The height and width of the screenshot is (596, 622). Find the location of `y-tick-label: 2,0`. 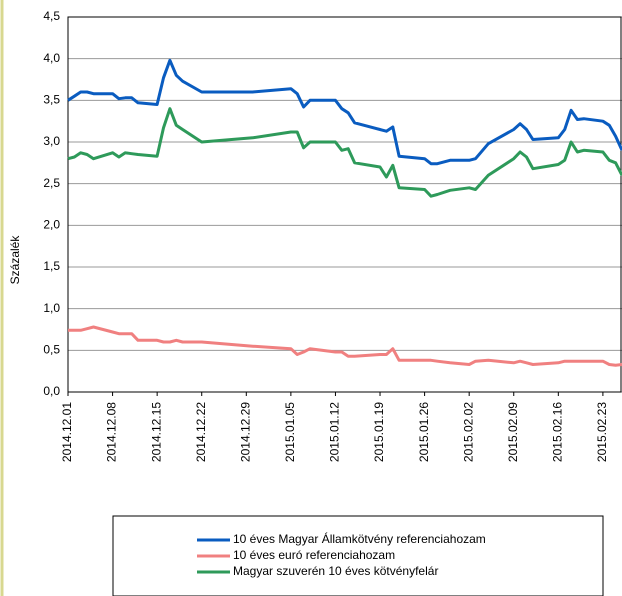

y-tick-label: 2,0 is located at coordinates (51, 225).